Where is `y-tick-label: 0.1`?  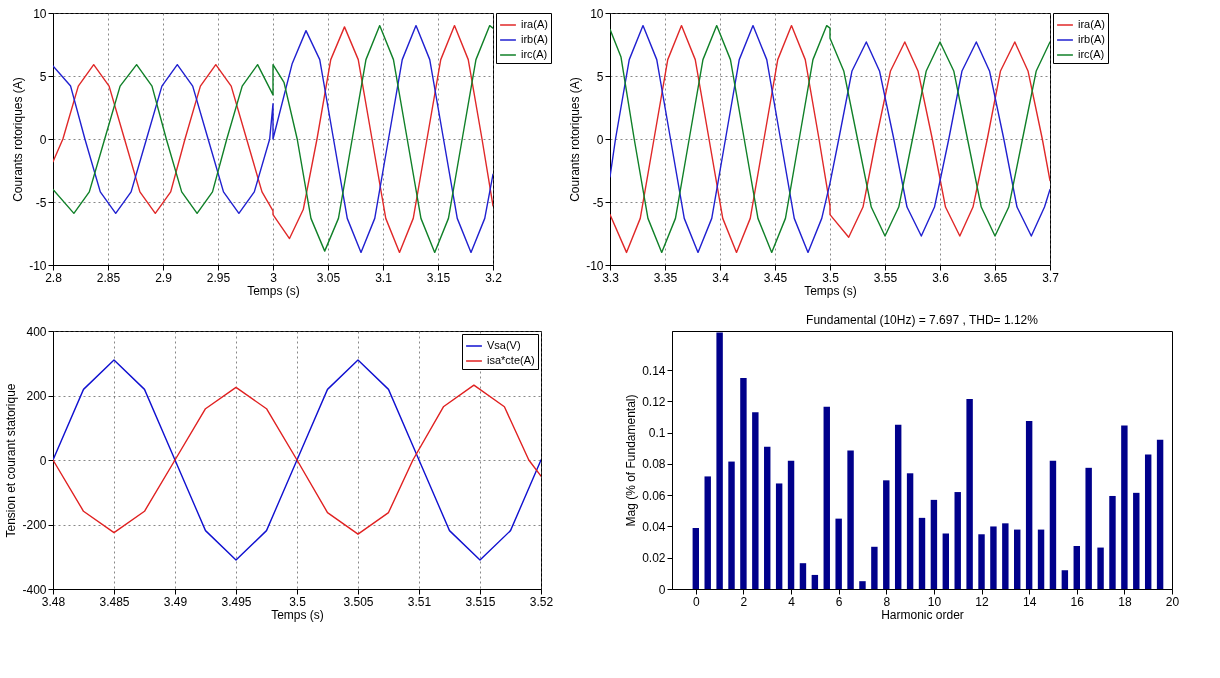 y-tick-label: 0.1 is located at coordinates (657, 433).